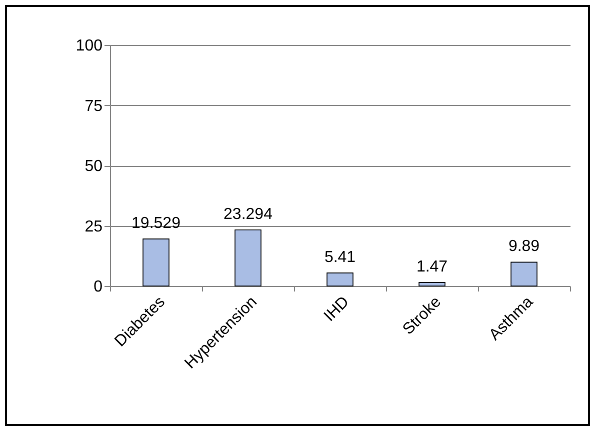 Image resolution: width=595 pixels, height=430 pixels. I want to click on data-label: 9.89, so click(524, 247).